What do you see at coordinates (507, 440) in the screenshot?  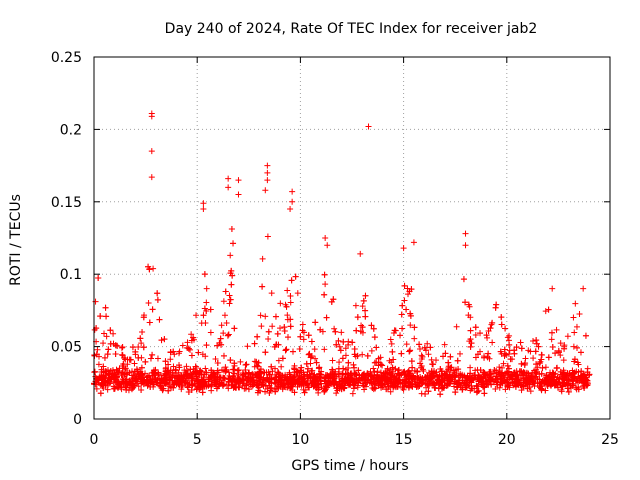 I see `x-tick-label: 20` at bounding box center [507, 440].